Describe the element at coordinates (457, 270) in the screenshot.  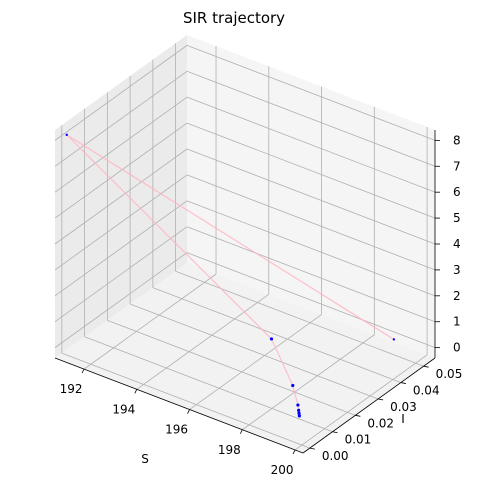
I see `z-tick-label: 3` at that location.